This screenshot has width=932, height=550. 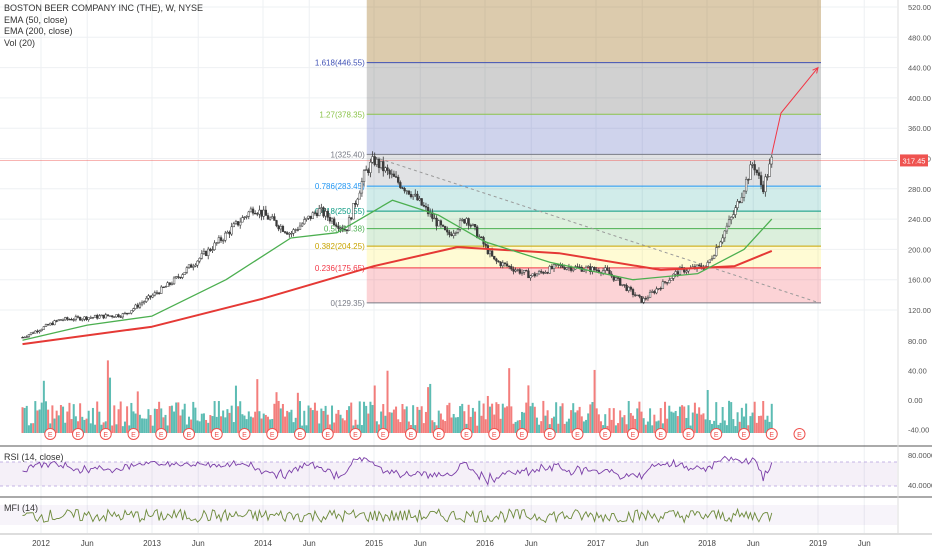 What do you see at coordinates (919, 189) in the screenshot?
I see `price-tick-label: 280.00` at bounding box center [919, 189].